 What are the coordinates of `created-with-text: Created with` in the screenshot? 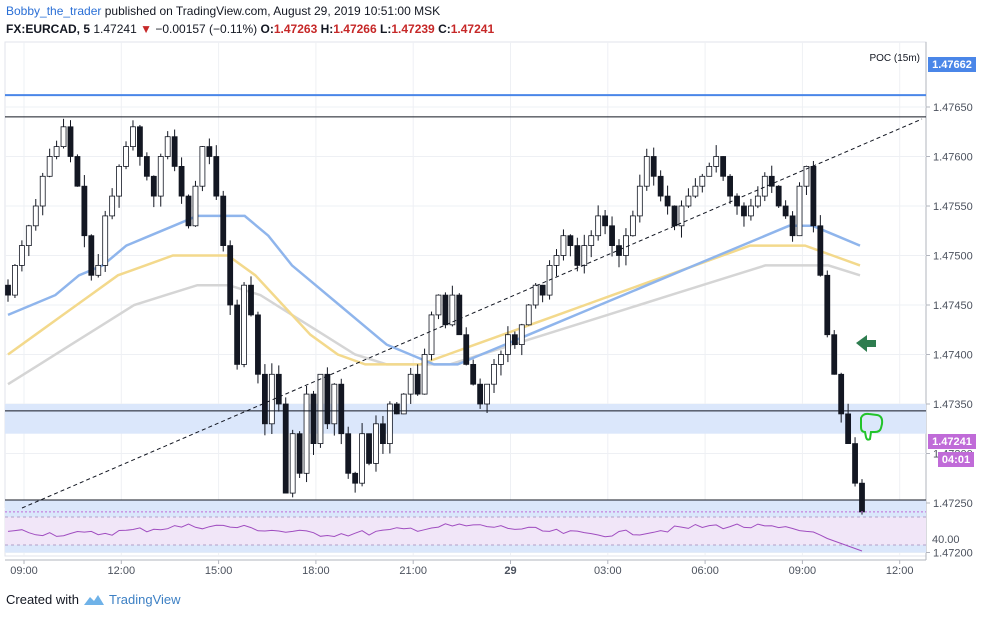 It's located at (42, 599).